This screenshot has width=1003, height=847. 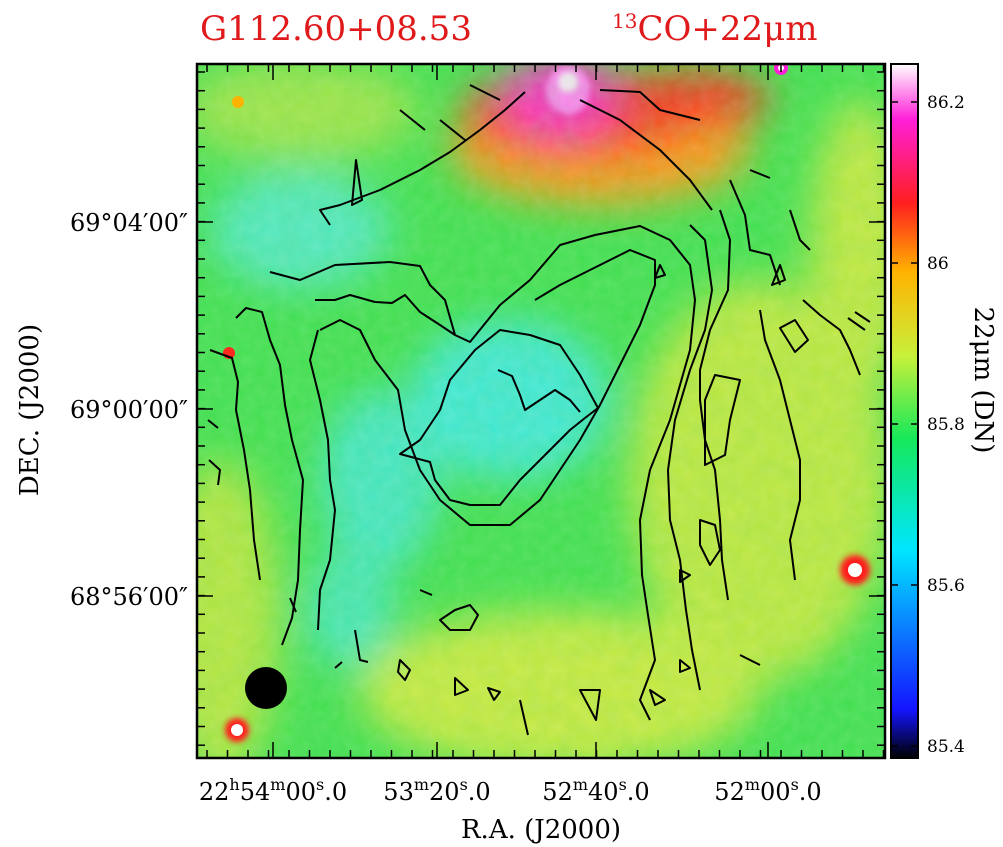 I want to click on point-source, so click(x=238, y=102).